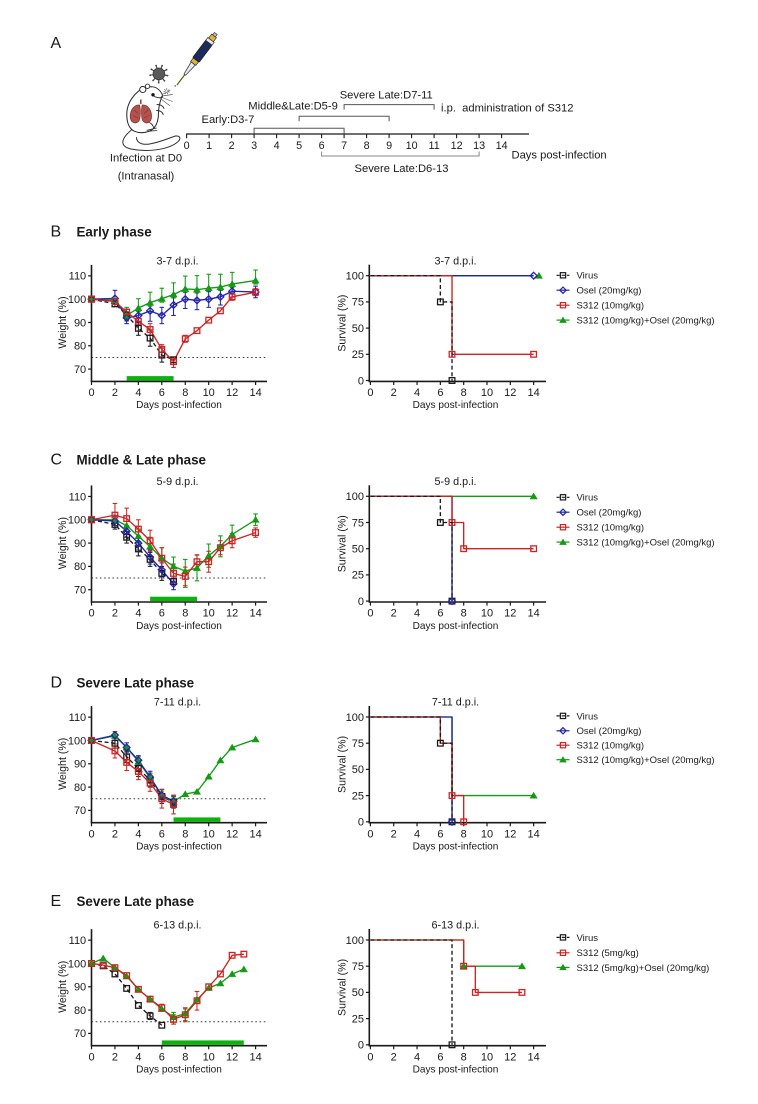 This screenshot has width=758, height=1104. What do you see at coordinates (386, 96) in the screenshot?
I see `svg-text: Severe Late:D7-11` at bounding box center [386, 96].